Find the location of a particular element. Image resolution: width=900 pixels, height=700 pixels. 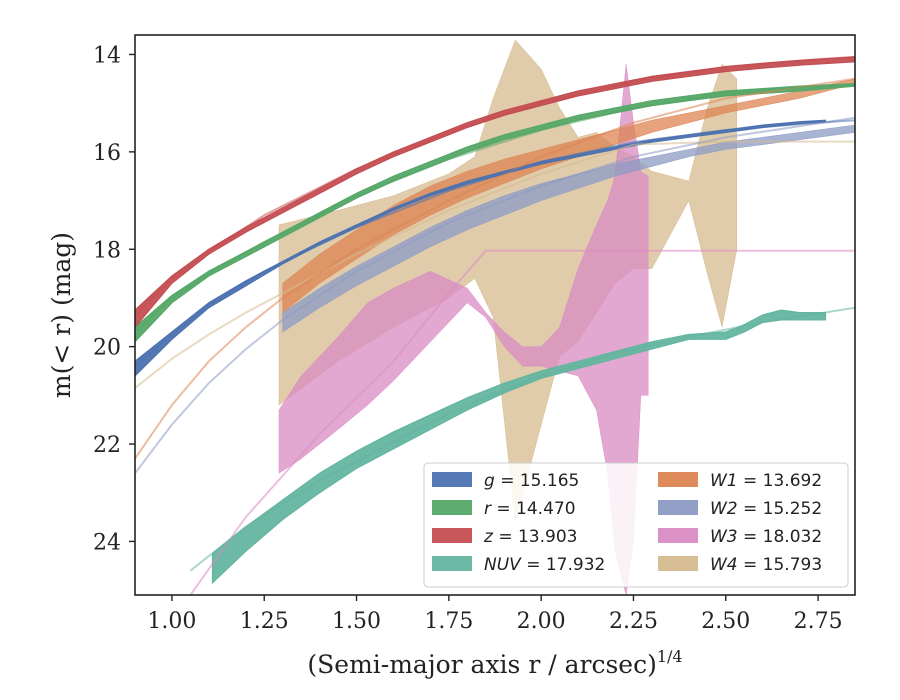

y-tick-label: 24 is located at coordinates (107, 542).